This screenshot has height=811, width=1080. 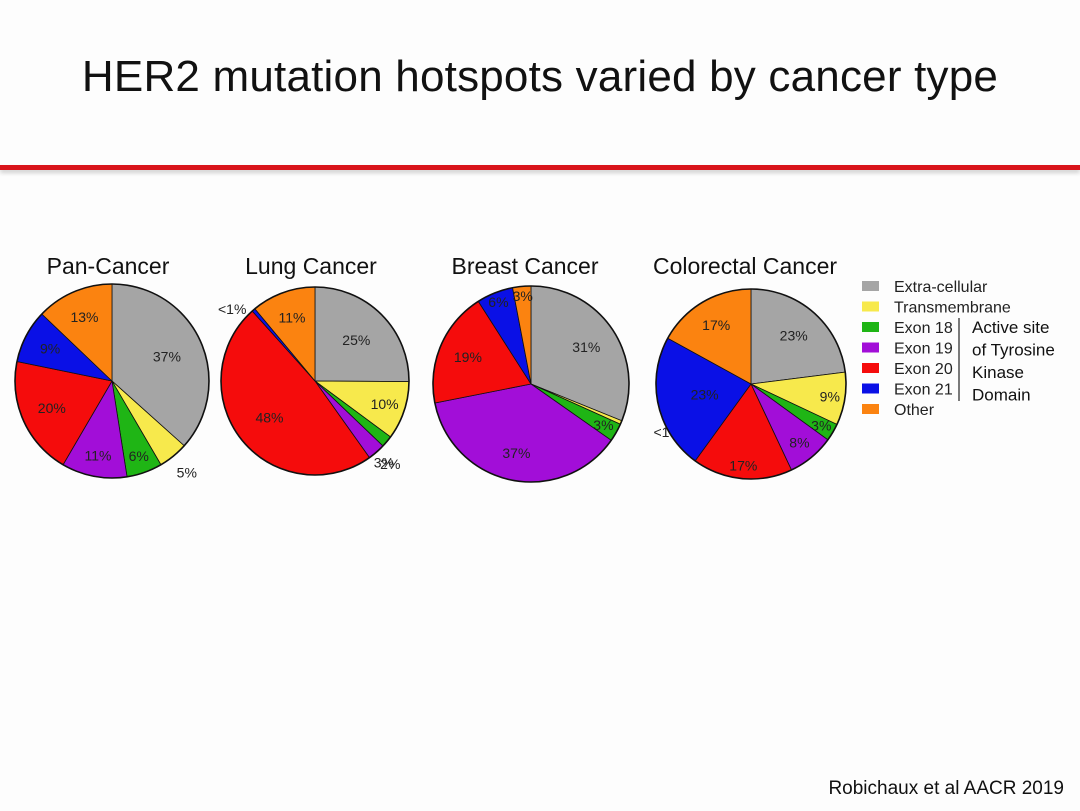 I want to click on slice-label-exon-19: 8%, so click(x=799, y=443).